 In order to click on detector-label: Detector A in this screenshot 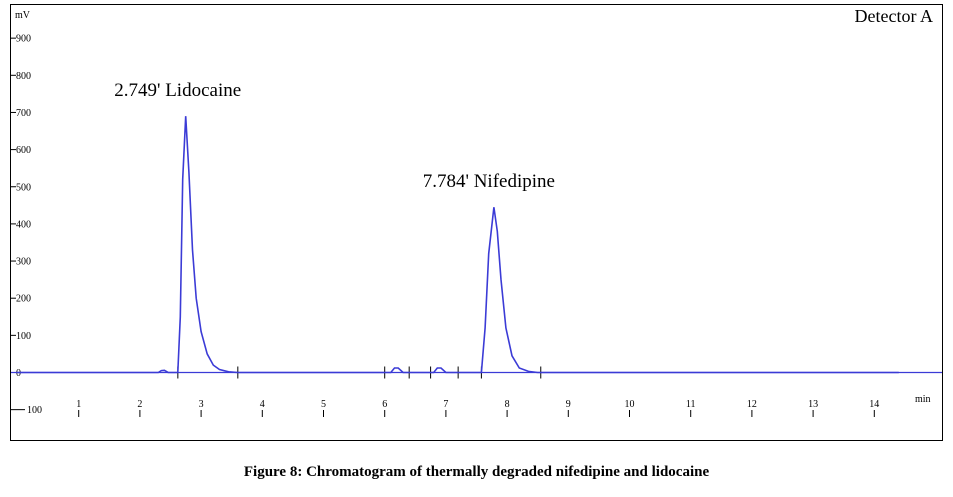, I will do `click(894, 16)`.